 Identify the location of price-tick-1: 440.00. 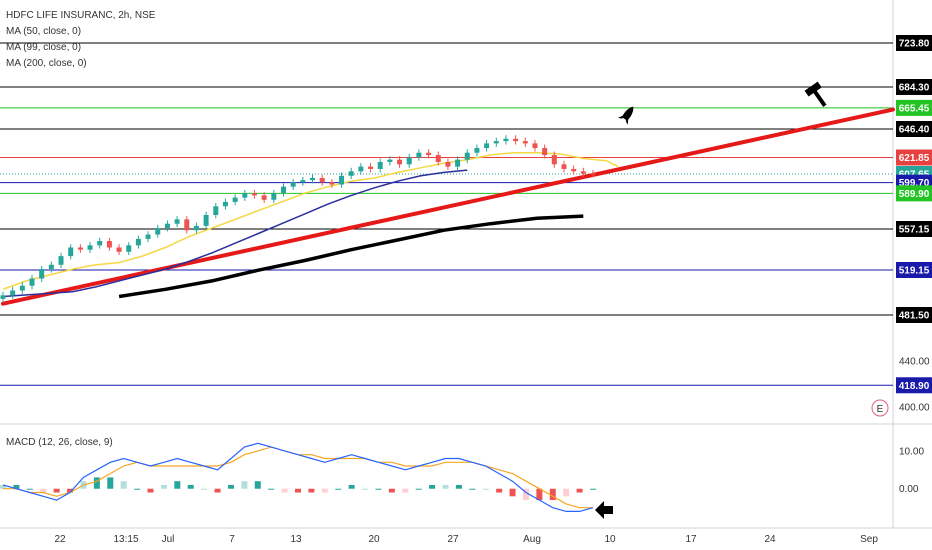
(914, 362).